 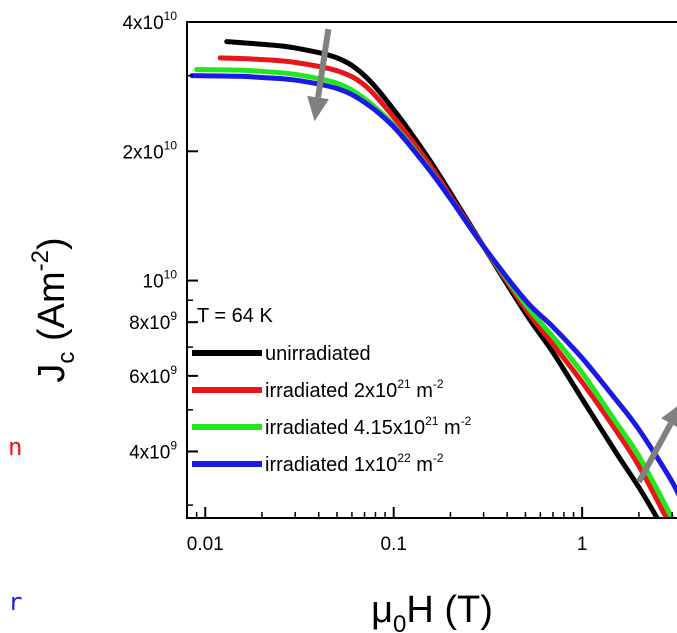 I want to click on x-axis-title: μ0H (T), so click(x=432, y=611).